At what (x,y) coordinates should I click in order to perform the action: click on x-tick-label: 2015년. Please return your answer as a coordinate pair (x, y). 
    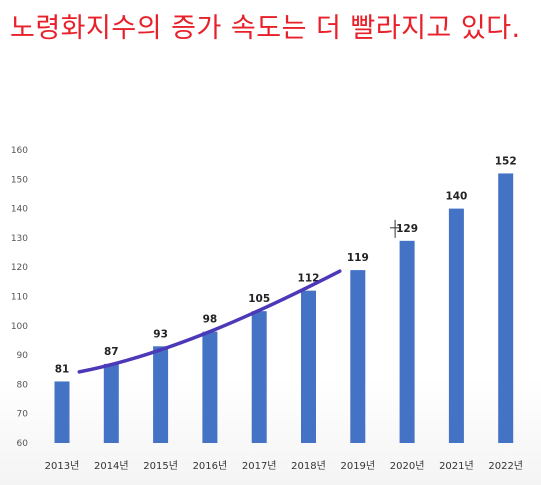
    Looking at the image, I should click on (160, 466).